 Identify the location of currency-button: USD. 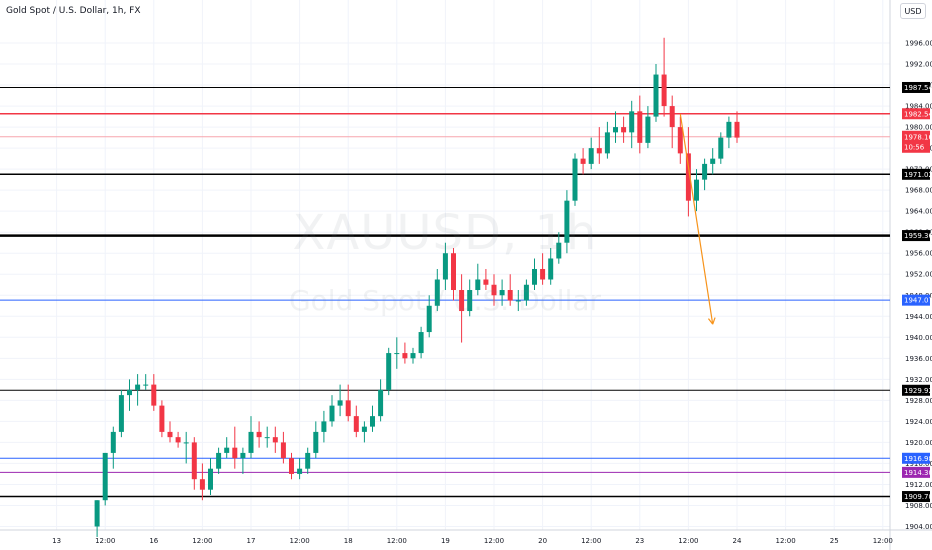
(913, 11).